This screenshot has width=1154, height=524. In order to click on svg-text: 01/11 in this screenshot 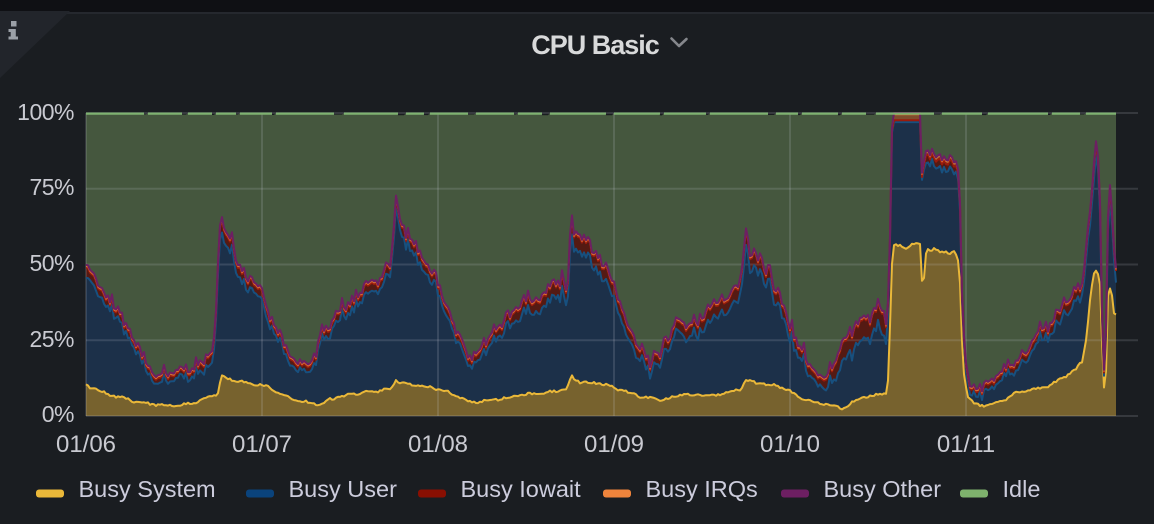, I will do `click(966, 444)`.